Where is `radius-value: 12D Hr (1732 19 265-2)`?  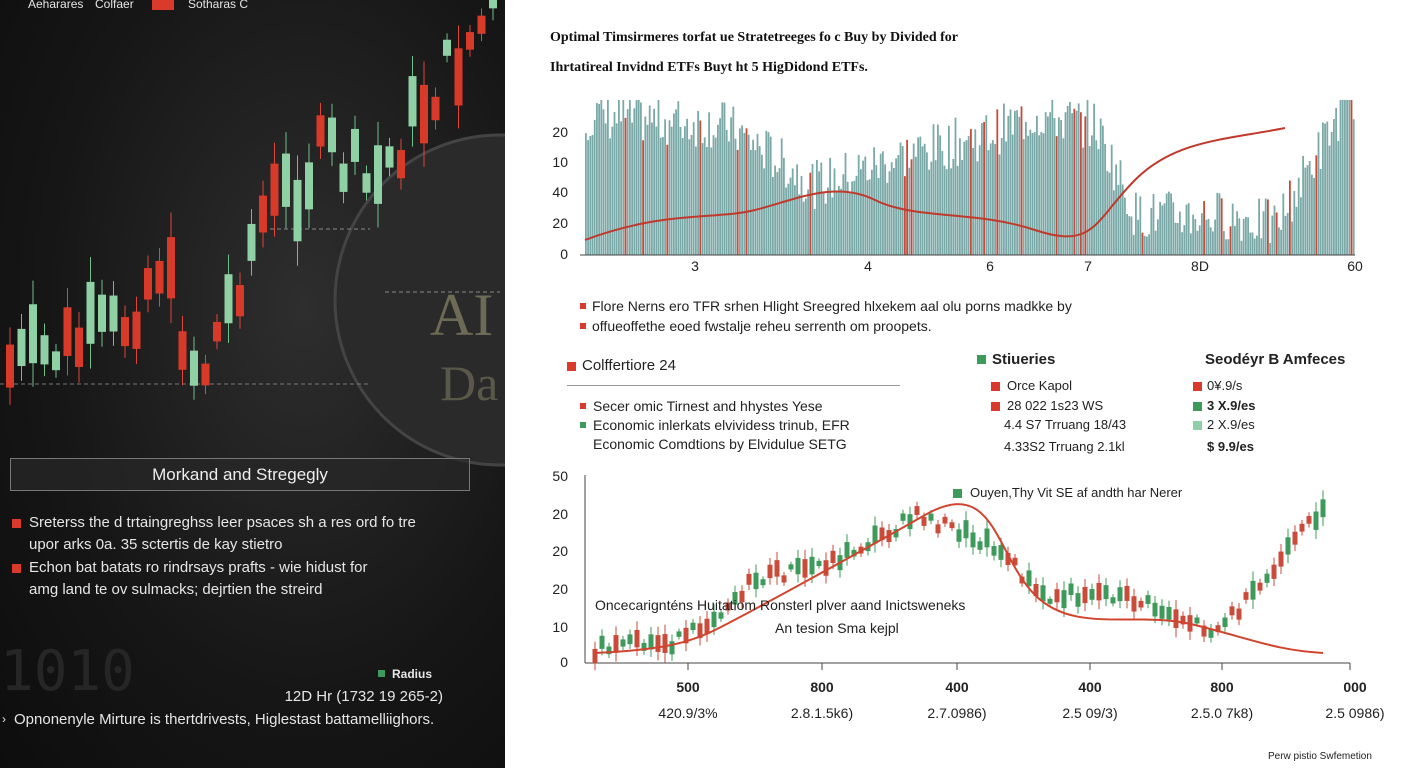 radius-value: 12D Hr (1732 19 265-2) is located at coordinates (363, 696).